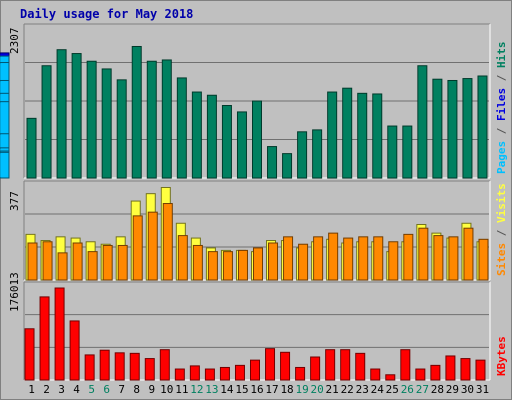 Image resolution: width=512 pixels, height=400 pixels. Describe the element at coordinates (347, 389) in the screenshot. I see `day-label-22: 22` at that location.